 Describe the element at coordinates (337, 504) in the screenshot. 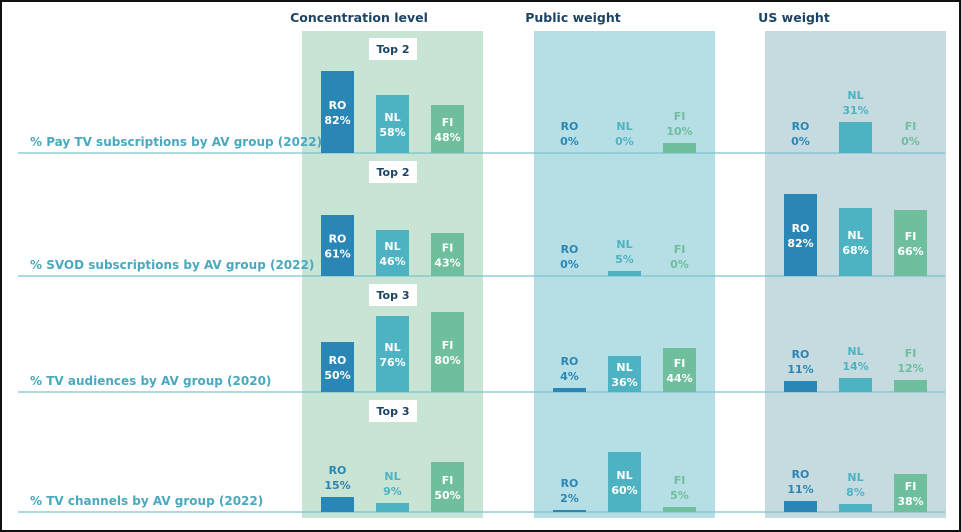

I see `row-4-concentration-ro-bar` at that location.